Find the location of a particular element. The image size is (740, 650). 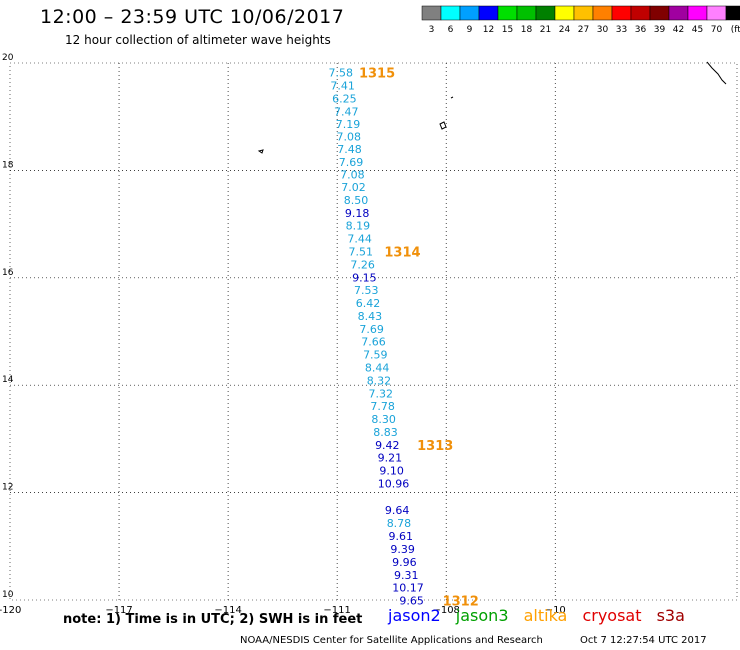

colorbar-label: 6 is located at coordinates (451, 30).